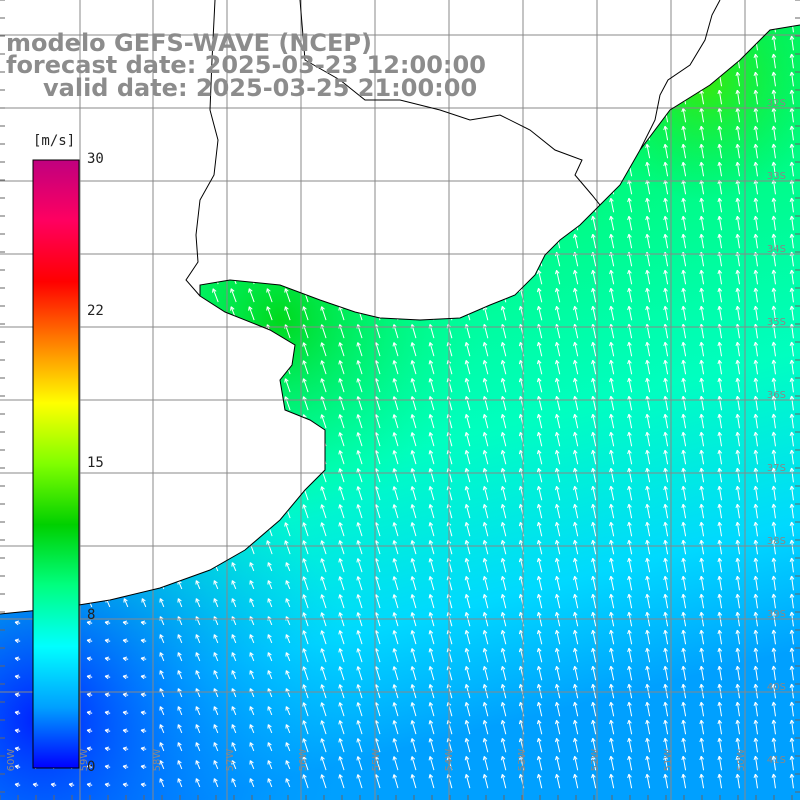 The image size is (800, 800). What do you see at coordinates (776, 249) in the screenshot?
I see `latitude-label: 34S` at bounding box center [776, 249].